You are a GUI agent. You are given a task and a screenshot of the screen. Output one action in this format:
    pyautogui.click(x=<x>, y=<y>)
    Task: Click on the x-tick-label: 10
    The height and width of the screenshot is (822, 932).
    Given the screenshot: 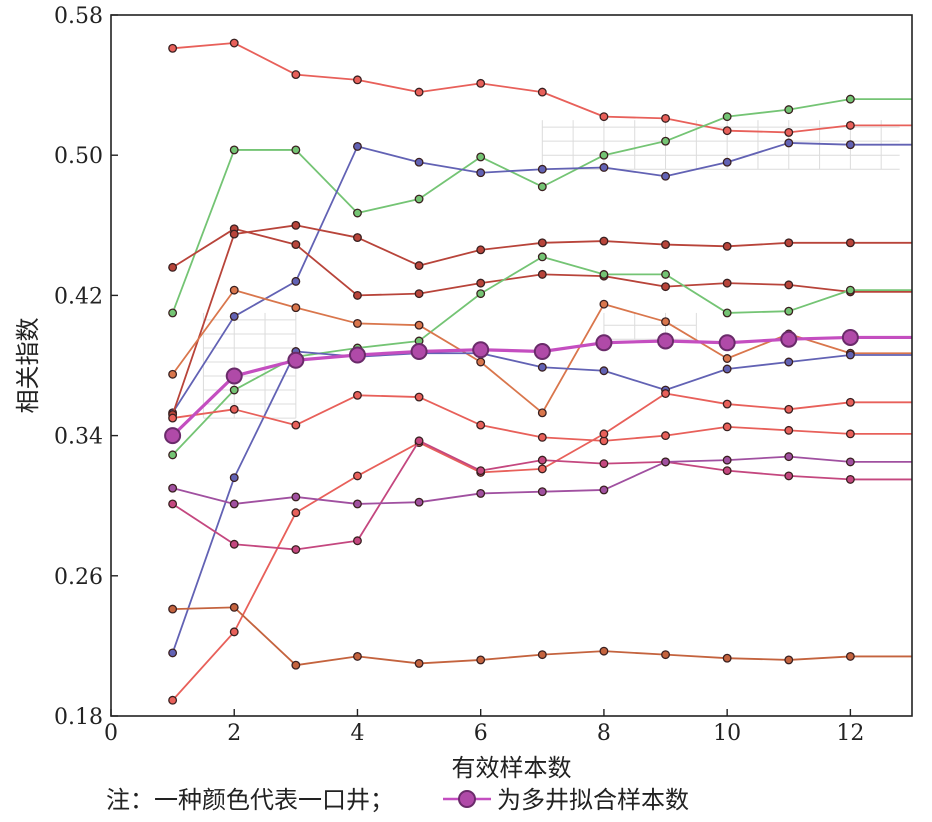 What is the action you would take?
    pyautogui.click(x=727, y=733)
    